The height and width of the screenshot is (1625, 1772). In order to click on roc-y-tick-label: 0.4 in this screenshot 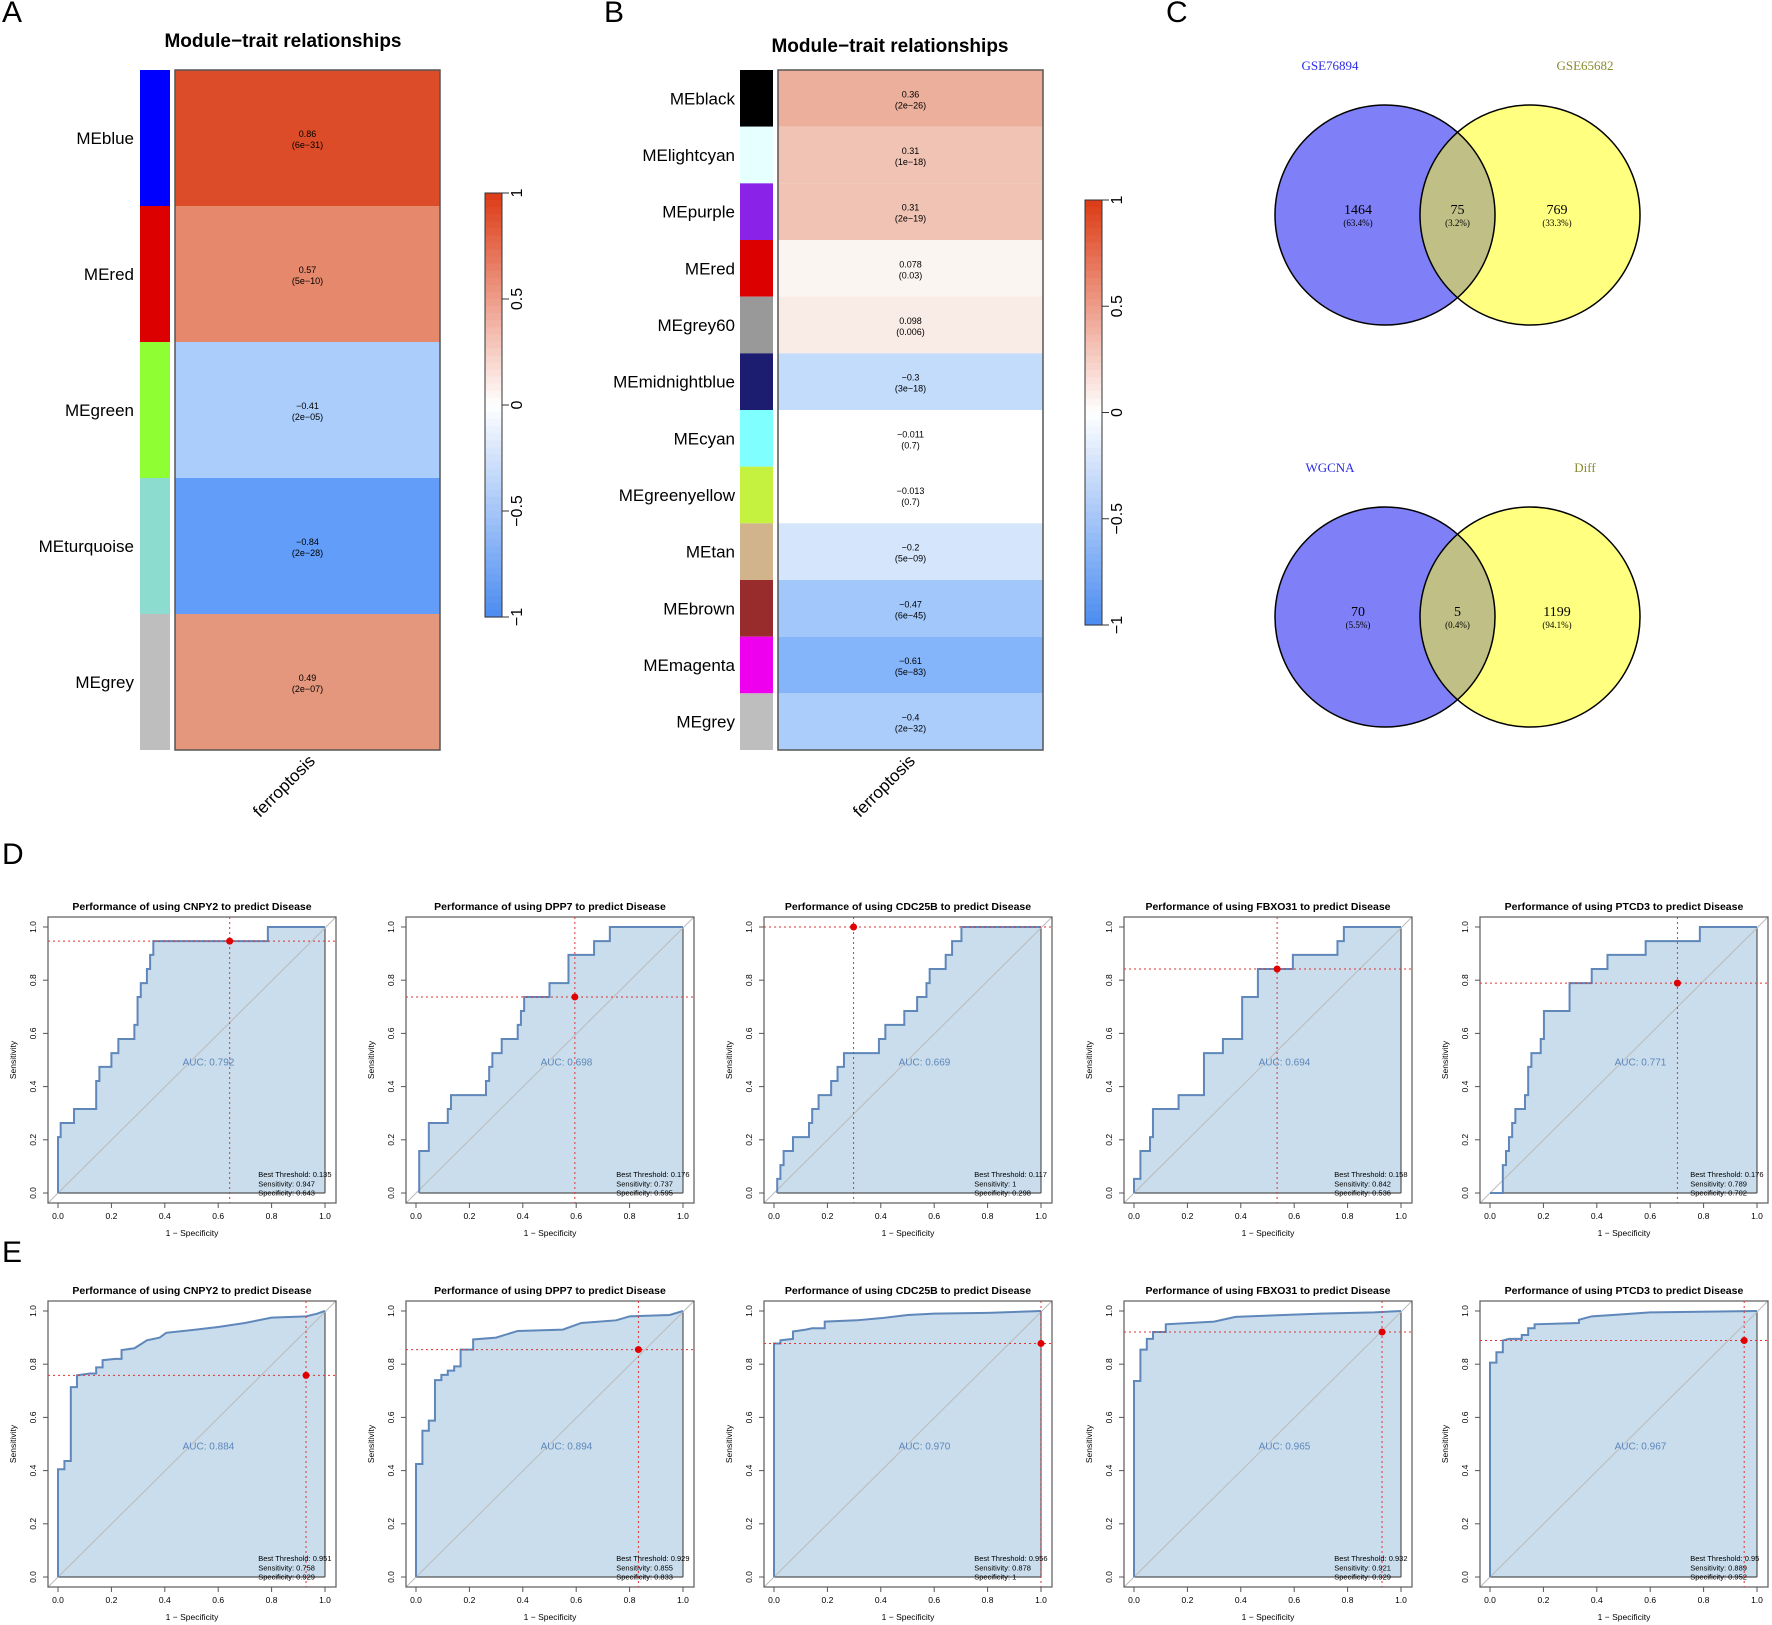, I will do `click(749, 1470)`.